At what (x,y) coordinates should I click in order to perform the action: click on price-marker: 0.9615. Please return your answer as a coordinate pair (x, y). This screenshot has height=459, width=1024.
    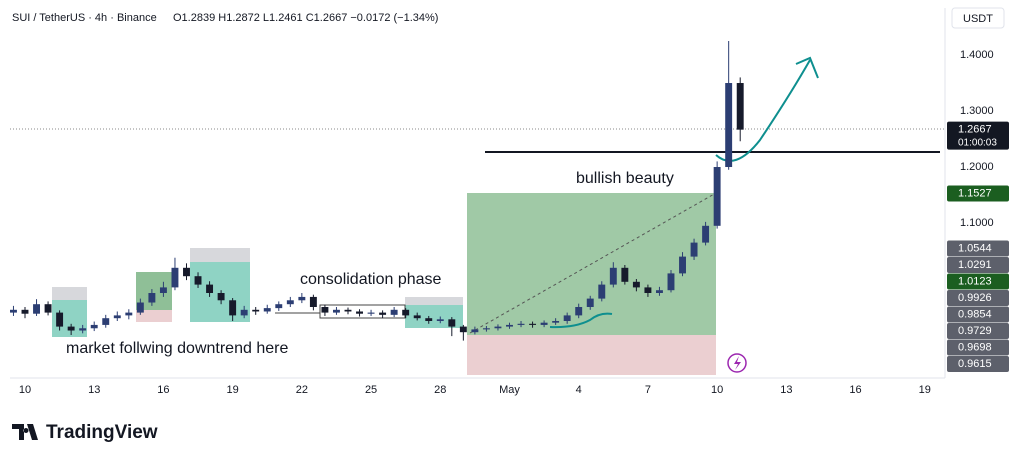
    Looking at the image, I should click on (978, 364).